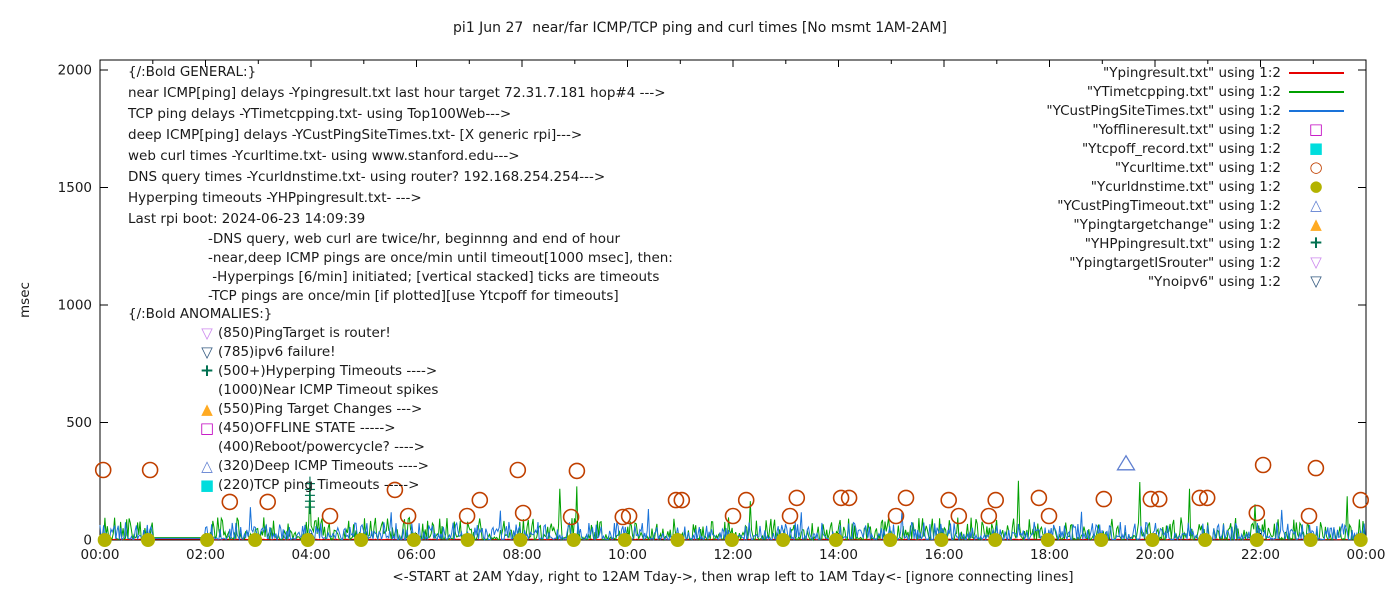  Describe the element at coordinates (79, 423) in the screenshot. I see `svg-text: 500` at that location.